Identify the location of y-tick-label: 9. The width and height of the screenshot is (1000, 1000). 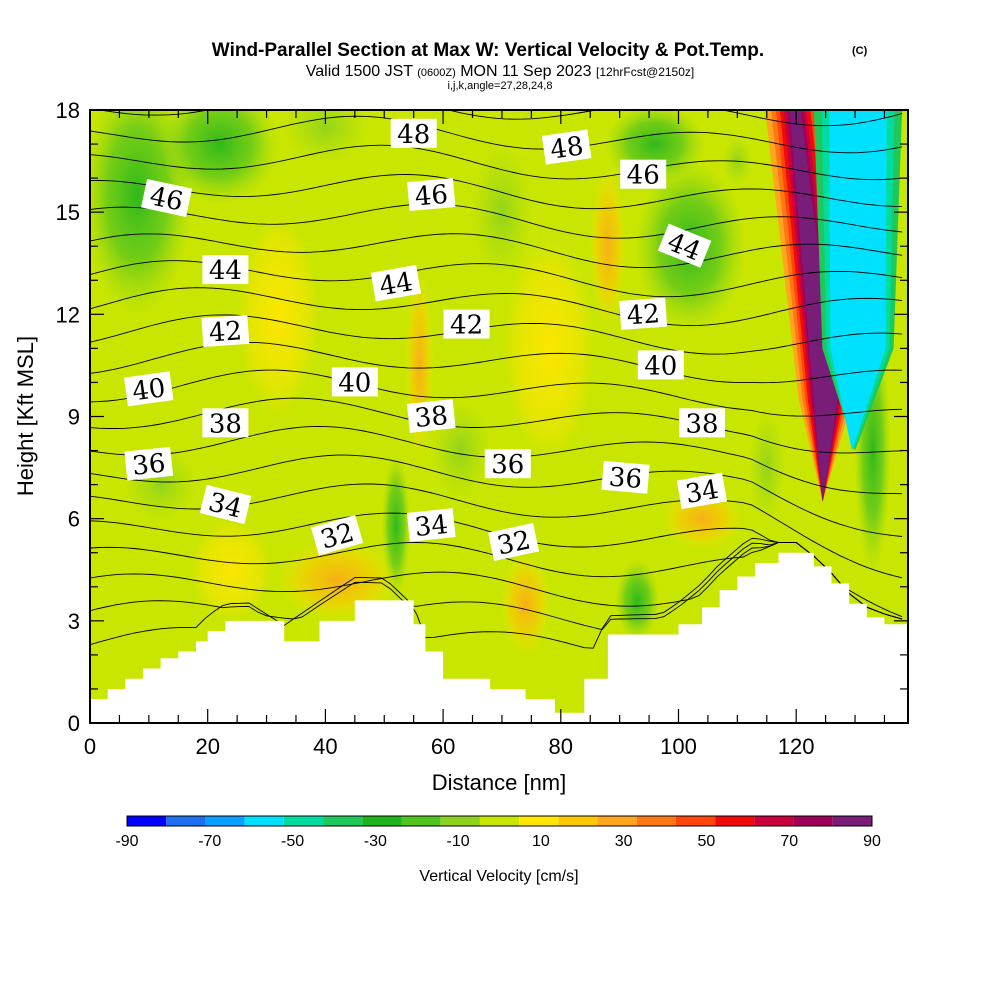
(74, 417).